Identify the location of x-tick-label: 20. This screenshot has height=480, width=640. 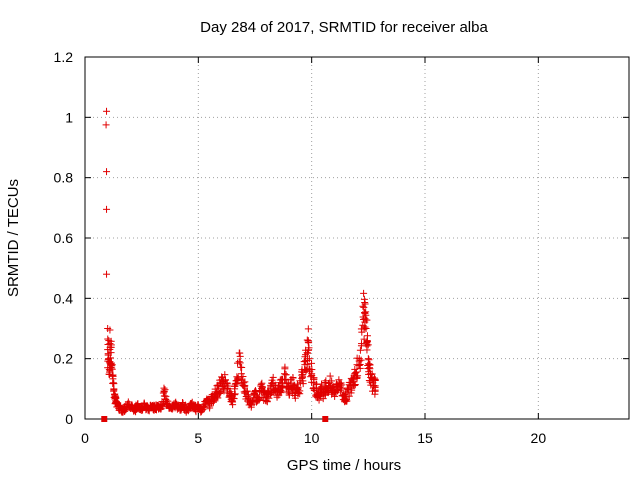
(539, 438).